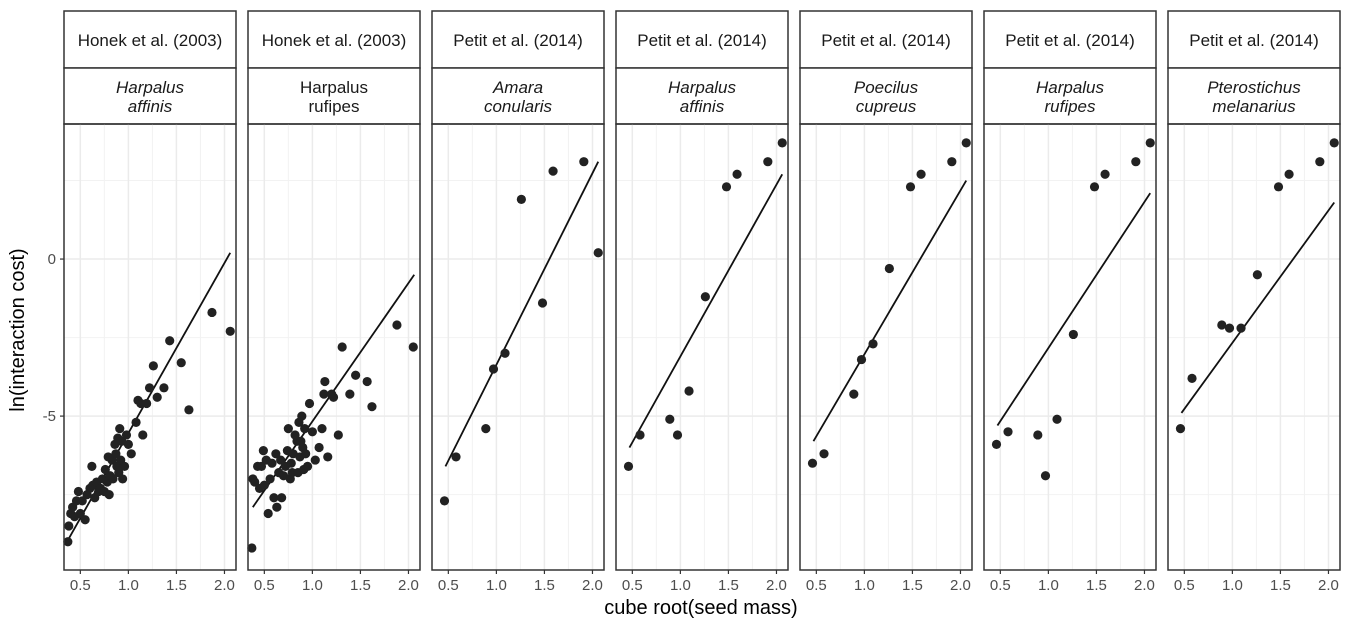 The width and height of the screenshot is (1349, 620). Describe the element at coordinates (1070, 106) in the screenshot. I see `strip-species-label: rufipes` at that location.